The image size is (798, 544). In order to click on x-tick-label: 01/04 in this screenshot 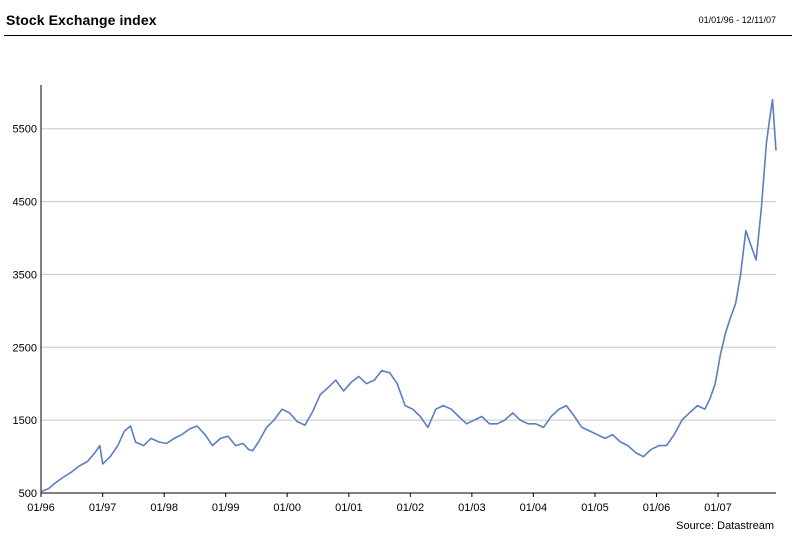, I will do `click(534, 508)`.